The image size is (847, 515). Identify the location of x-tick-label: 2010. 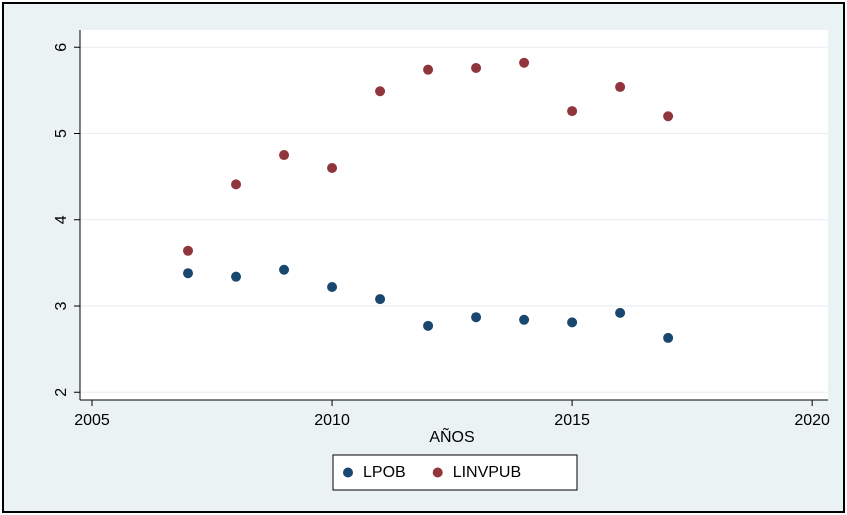
(332, 420).